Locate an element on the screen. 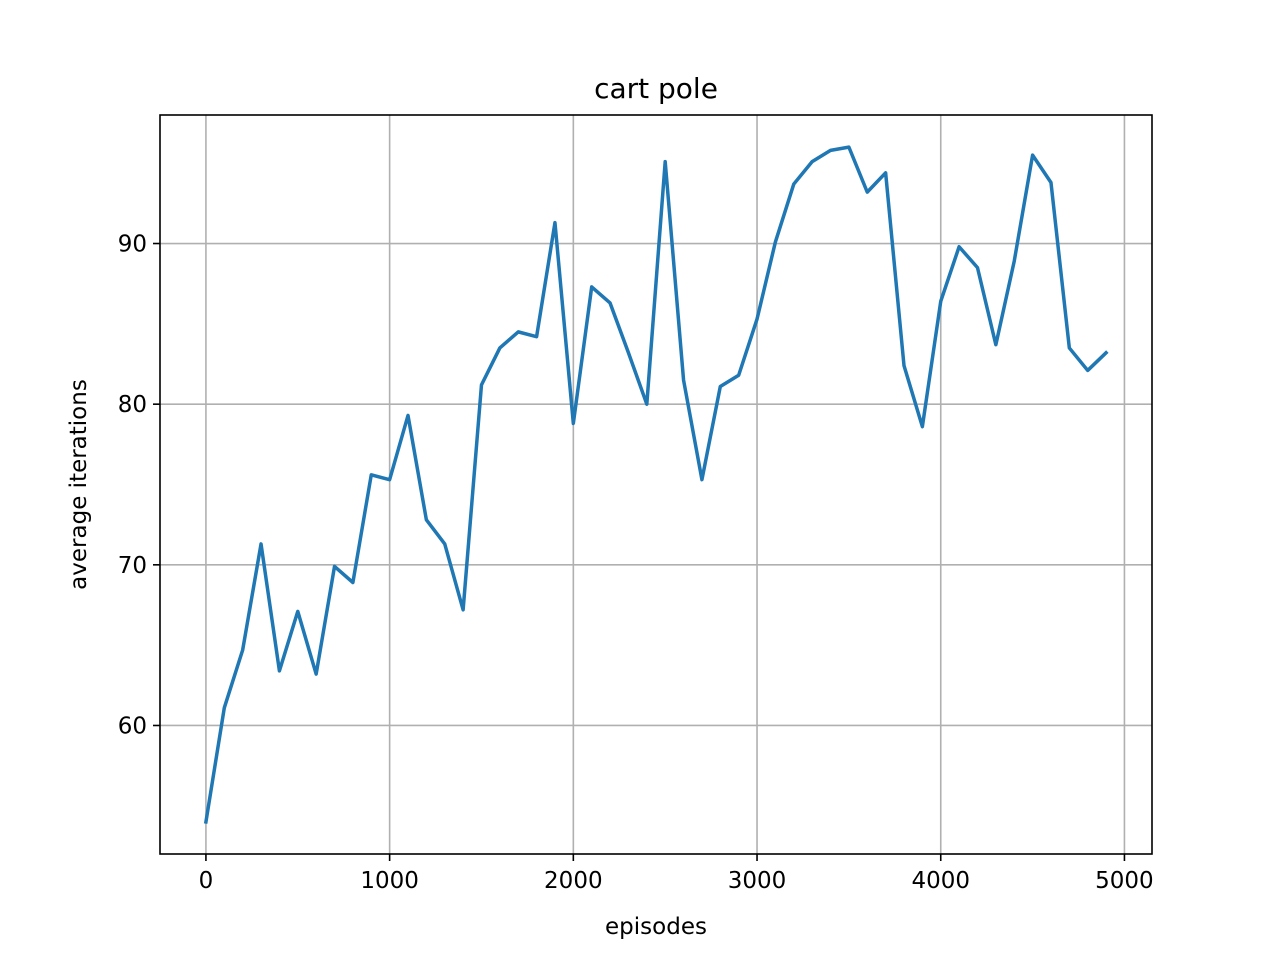  chart-title: cart pole is located at coordinates (656, 88).